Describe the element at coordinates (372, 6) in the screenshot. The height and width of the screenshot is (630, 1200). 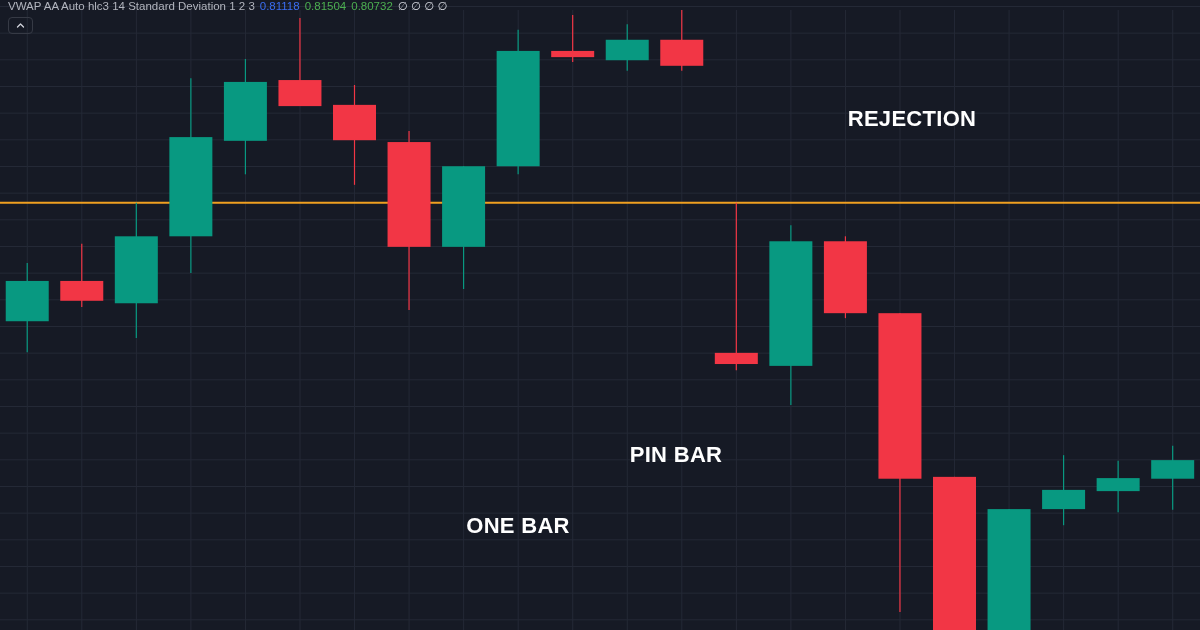
I see `annotation: 0.80732` at that location.